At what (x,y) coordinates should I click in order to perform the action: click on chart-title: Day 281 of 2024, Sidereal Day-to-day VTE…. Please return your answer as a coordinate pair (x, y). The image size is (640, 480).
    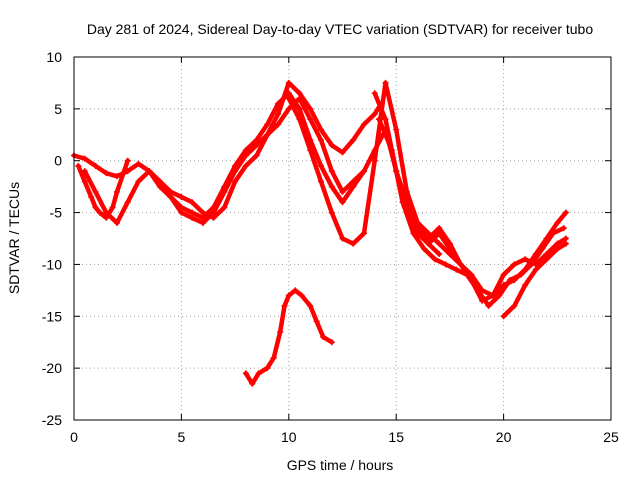
    Looking at the image, I should click on (340, 29).